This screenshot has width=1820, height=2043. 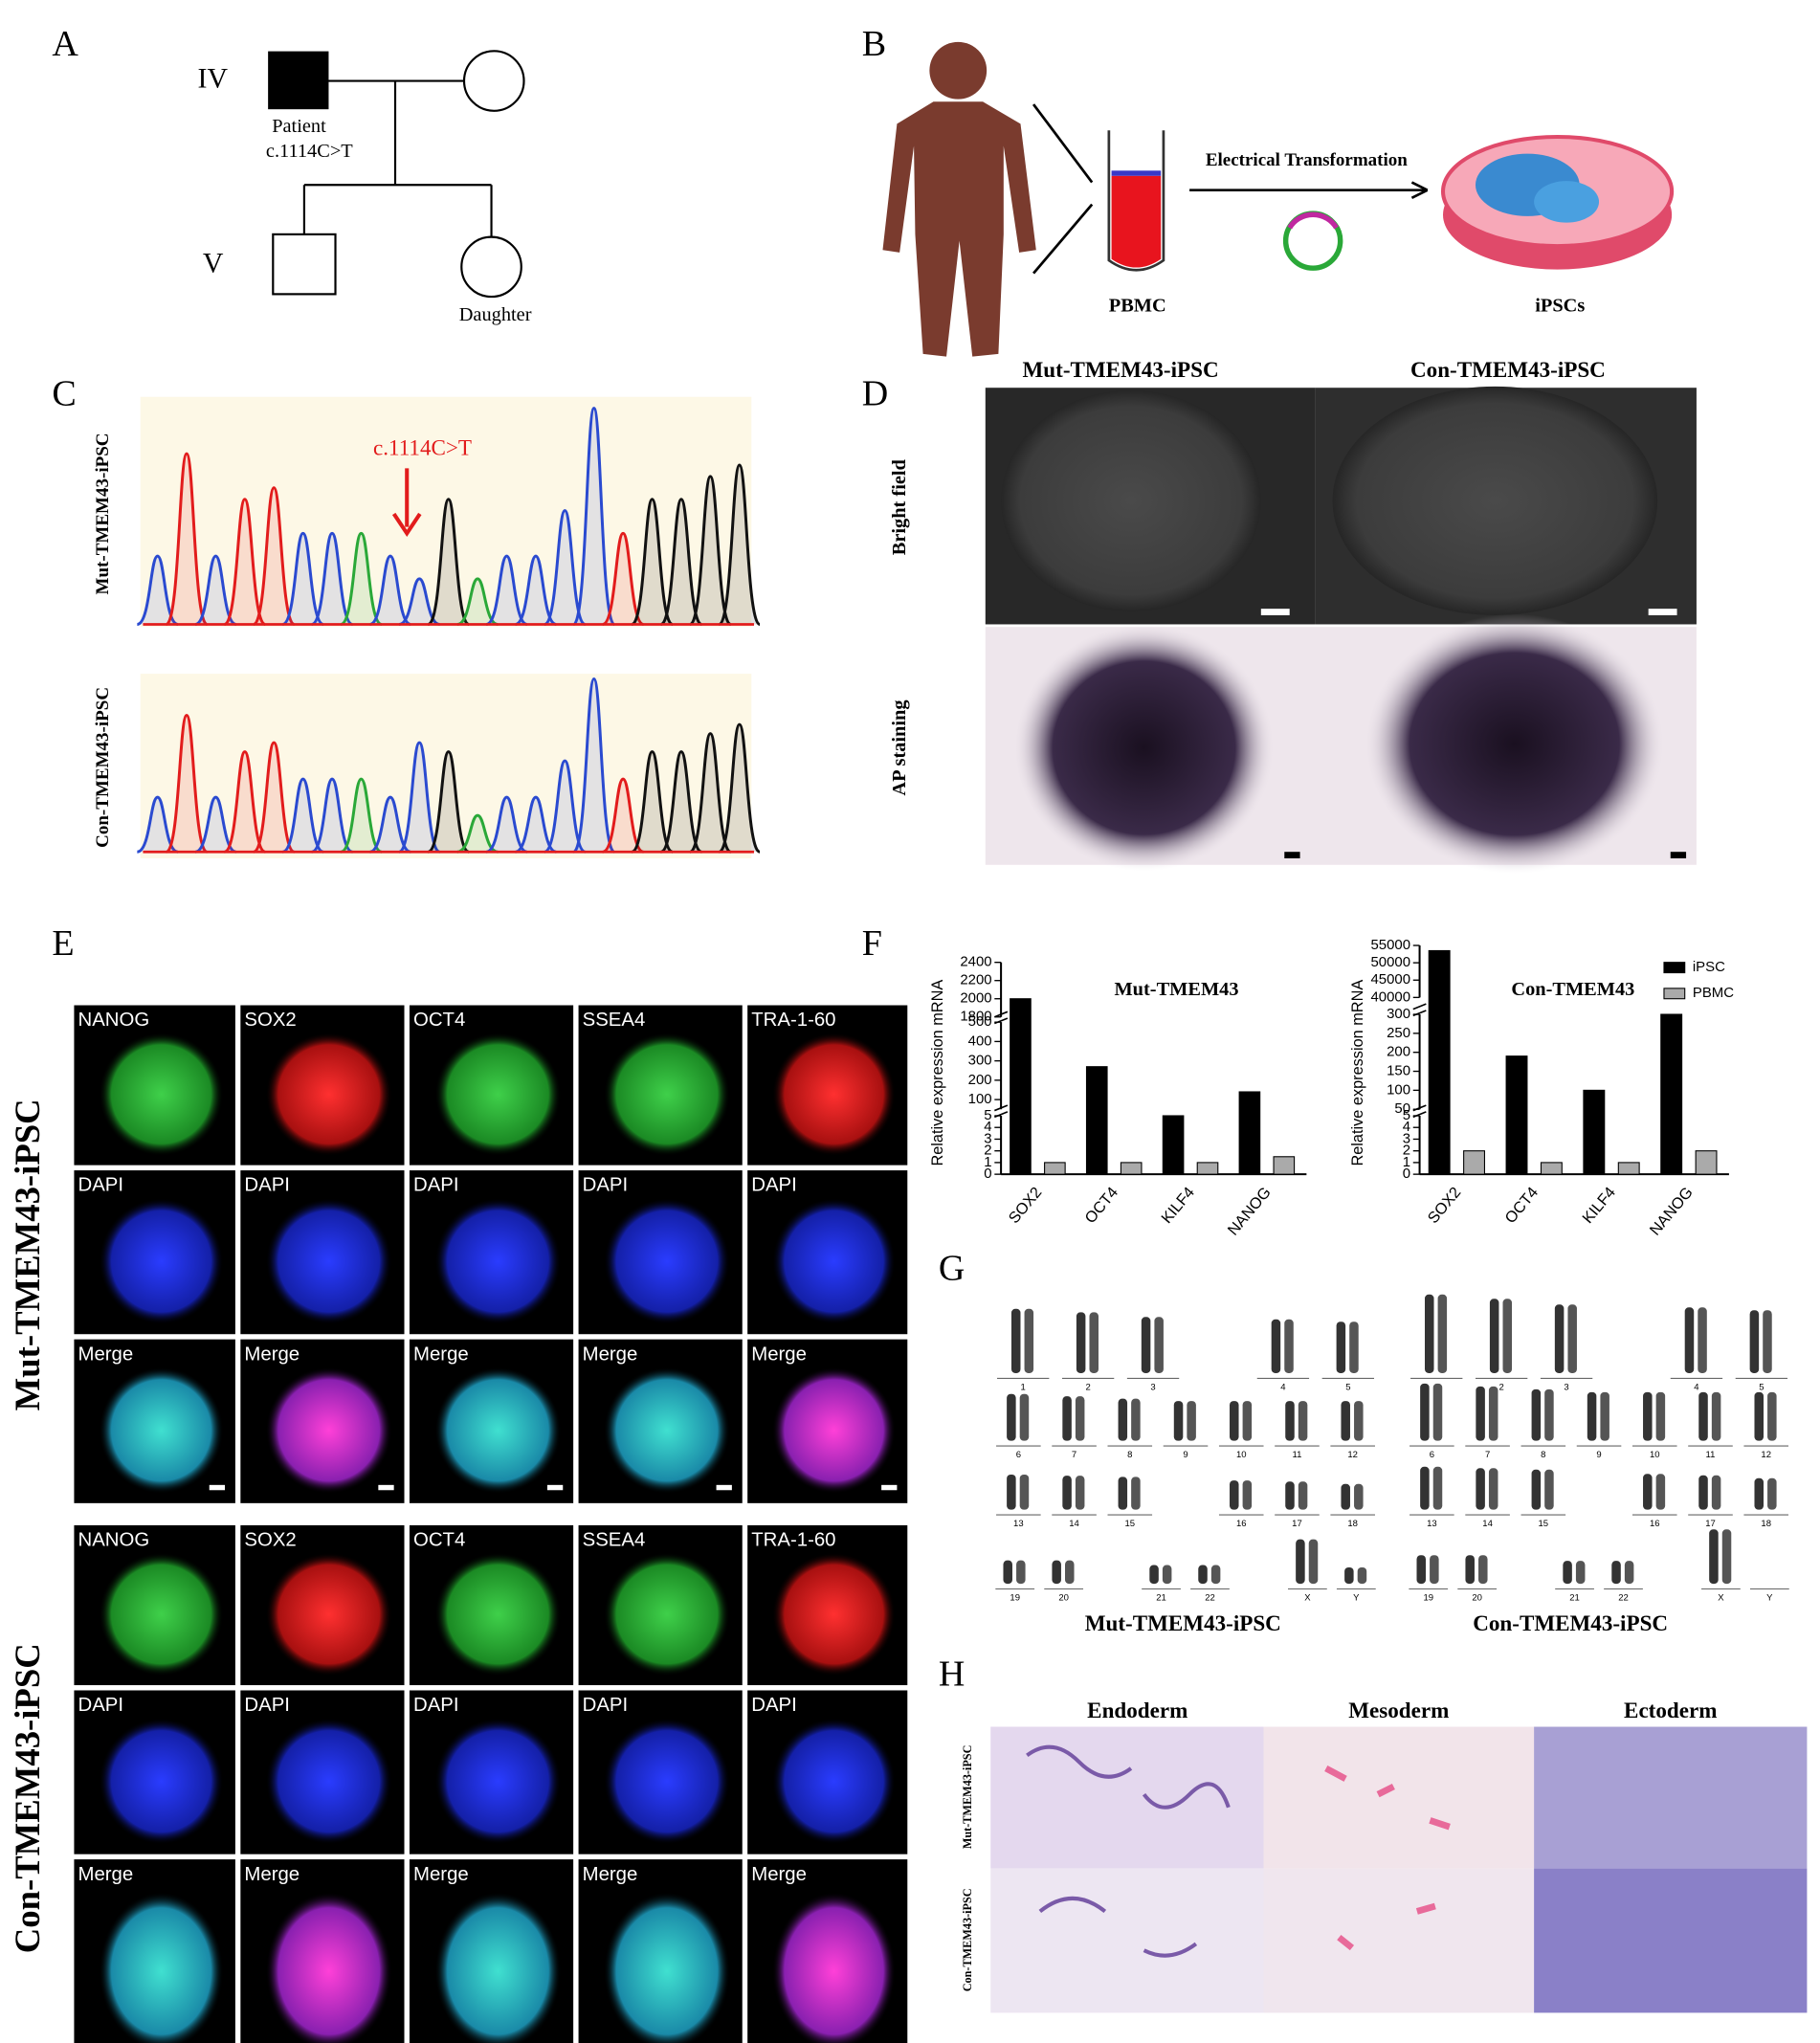 What do you see at coordinates (298, 80) in the screenshot?
I see `patient-symbol` at bounding box center [298, 80].